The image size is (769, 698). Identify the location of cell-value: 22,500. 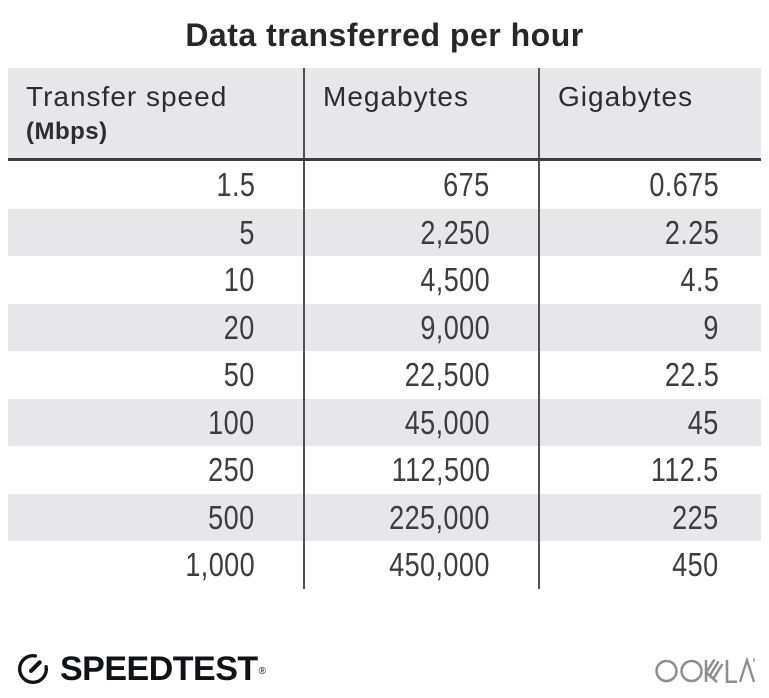
(447, 374).